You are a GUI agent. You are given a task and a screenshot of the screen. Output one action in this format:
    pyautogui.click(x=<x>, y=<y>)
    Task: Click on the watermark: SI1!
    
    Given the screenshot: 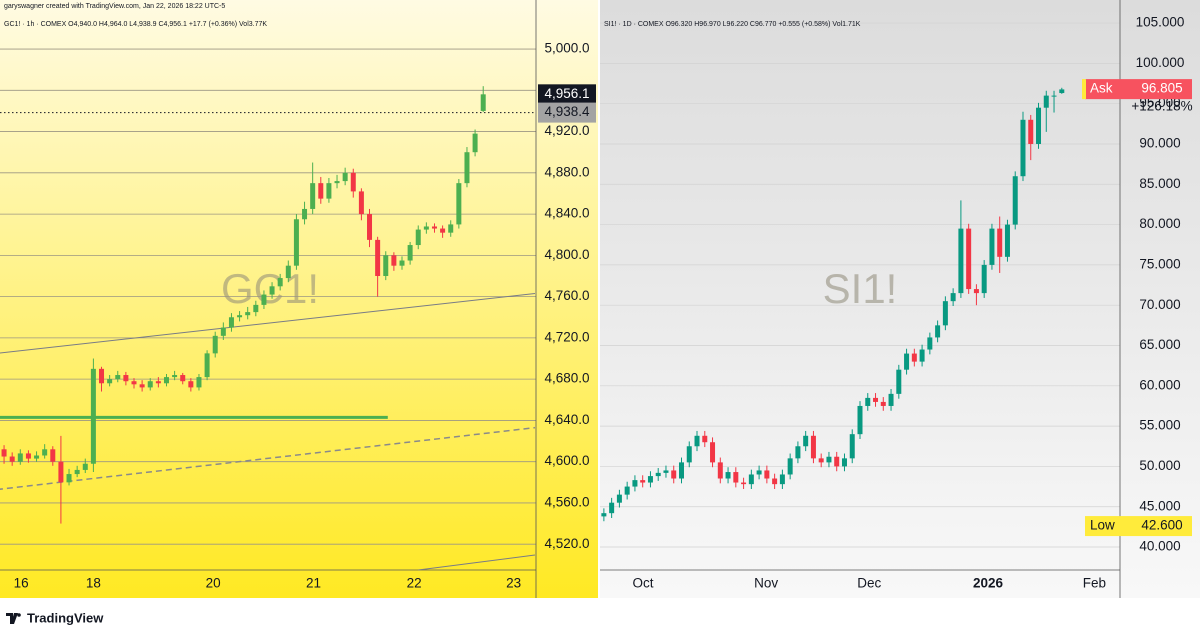 What is the action you would take?
    pyautogui.click(x=860, y=288)
    